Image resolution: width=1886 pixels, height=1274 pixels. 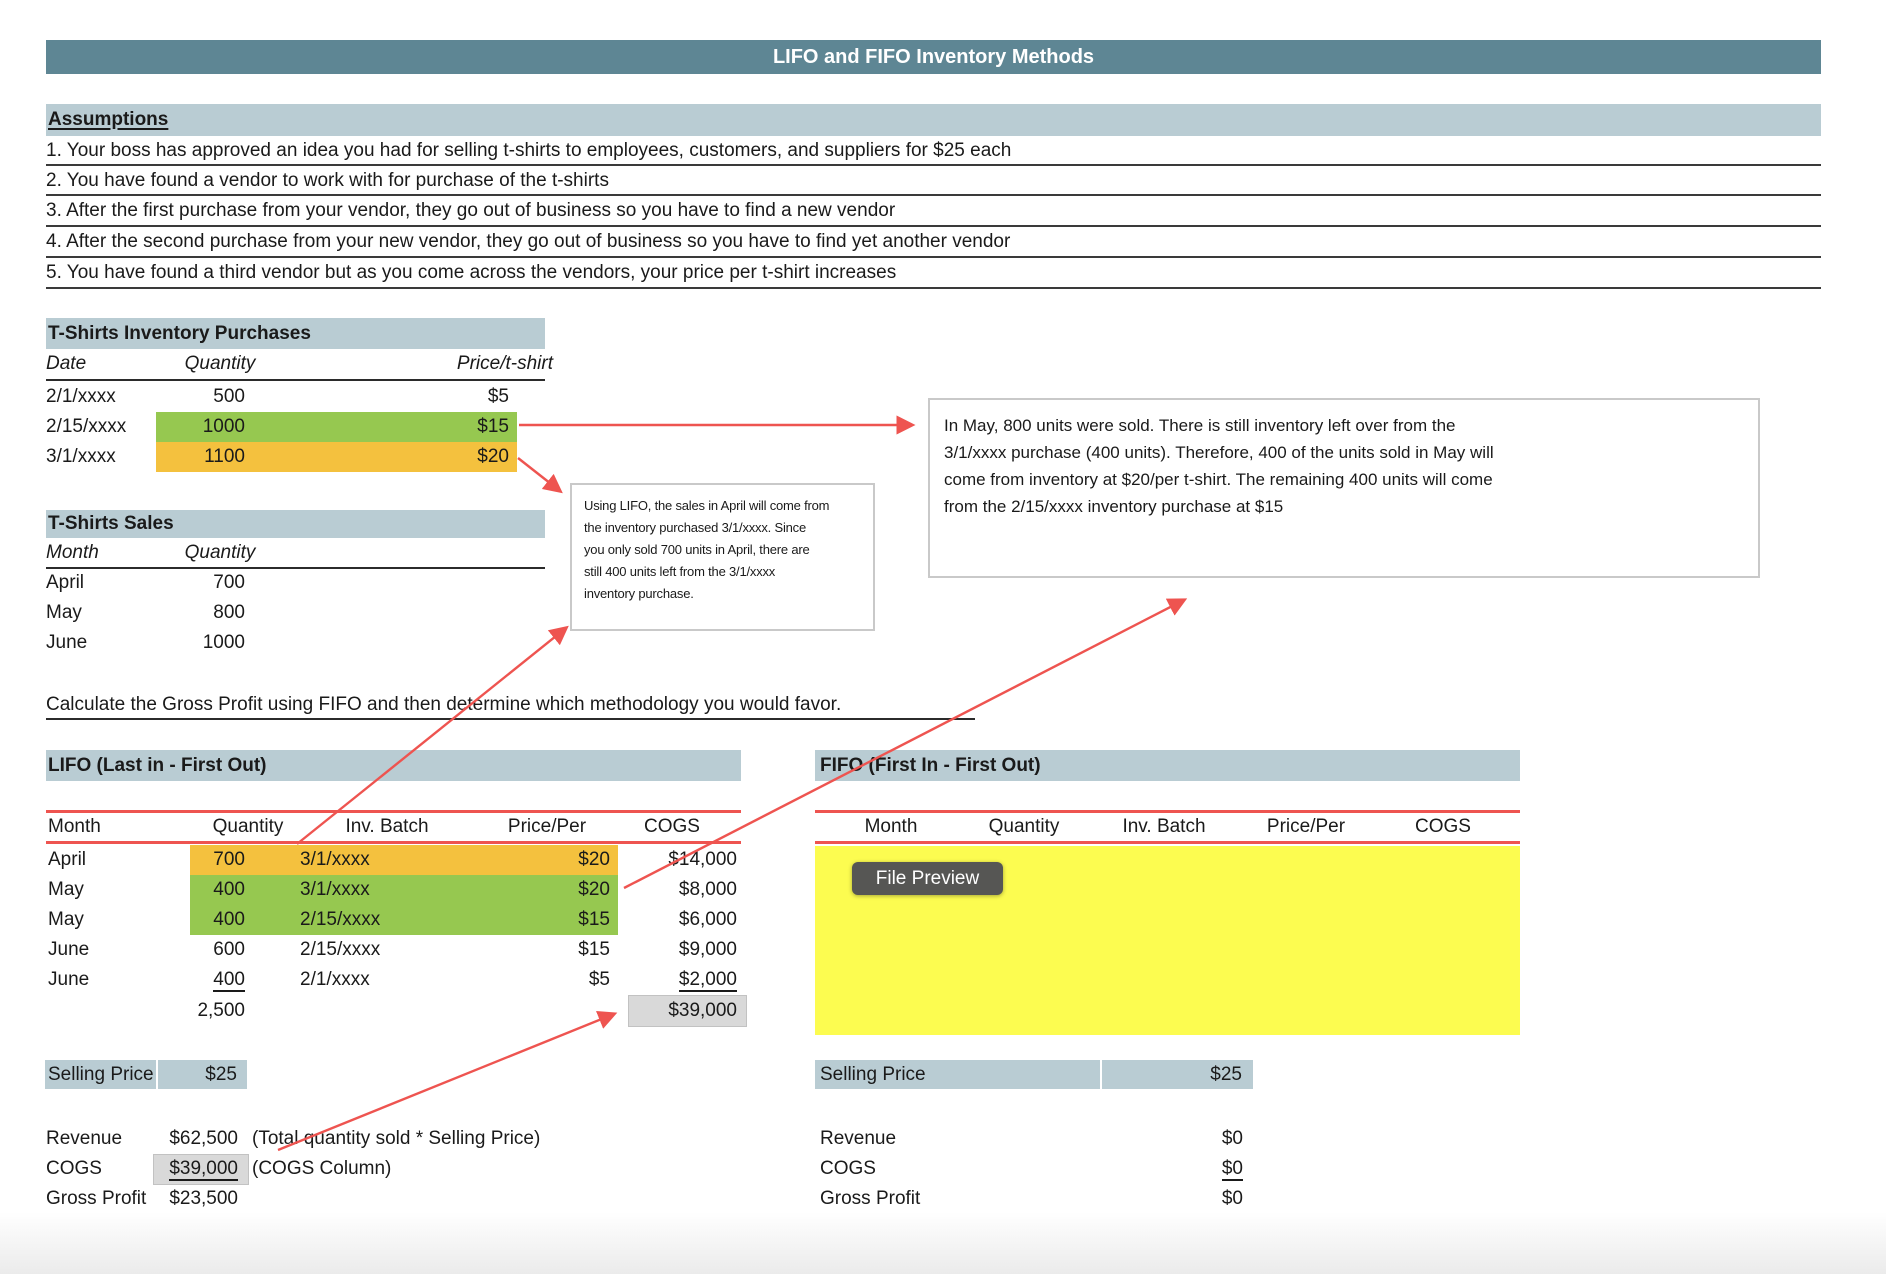 I want to click on lifo-gross-profit-label: Gross Profit, so click(x=96, y=1198).